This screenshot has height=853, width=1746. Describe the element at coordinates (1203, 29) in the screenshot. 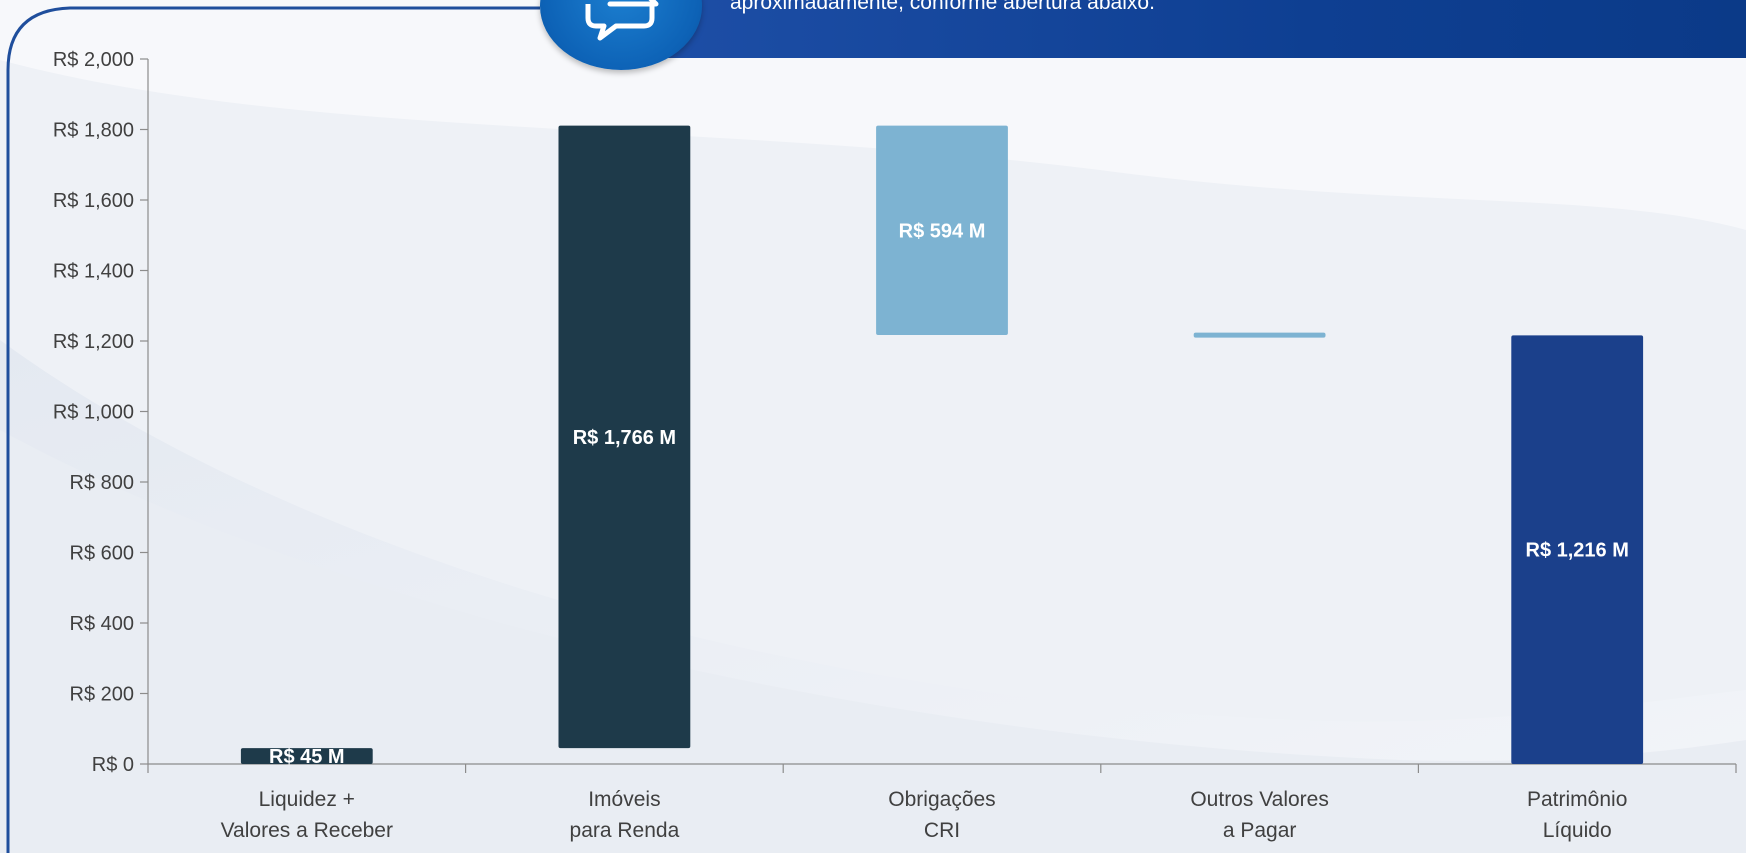

I see `header-banner` at that location.